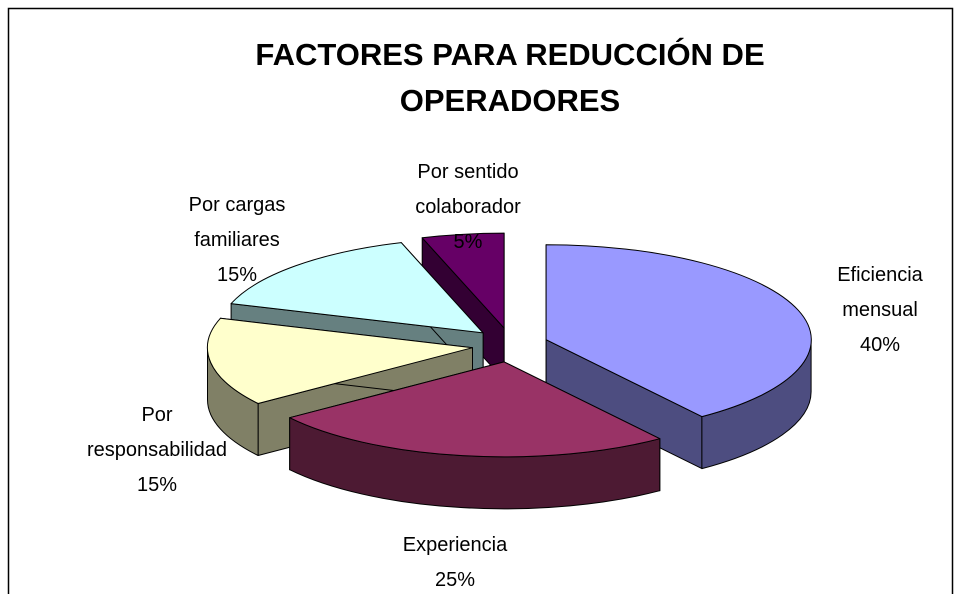 This screenshot has width=961, height=594. What do you see at coordinates (237, 222) in the screenshot?
I see `category-name: Por cargas familiares` at bounding box center [237, 222].